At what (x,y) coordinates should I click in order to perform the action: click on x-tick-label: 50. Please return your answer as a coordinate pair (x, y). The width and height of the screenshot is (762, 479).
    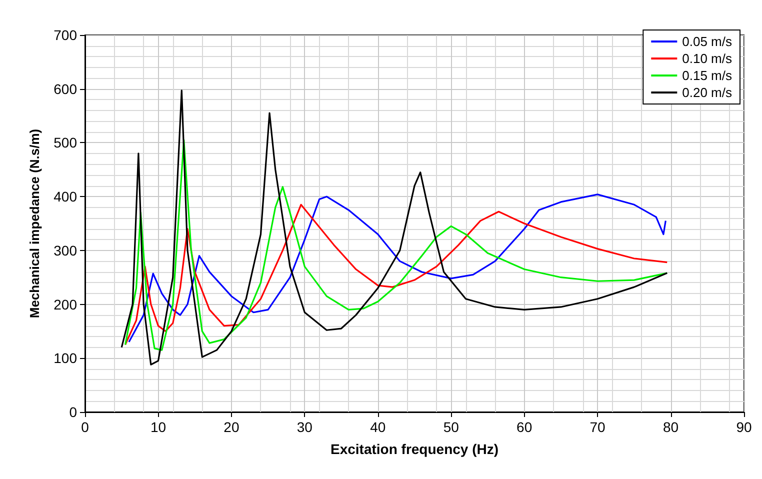
    Looking at the image, I should click on (451, 427).